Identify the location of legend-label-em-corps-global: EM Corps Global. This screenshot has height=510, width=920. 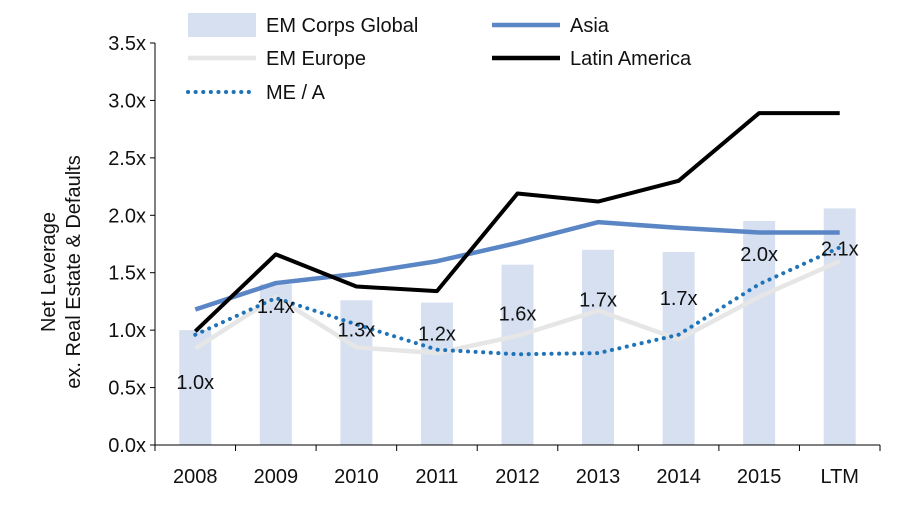
(342, 26).